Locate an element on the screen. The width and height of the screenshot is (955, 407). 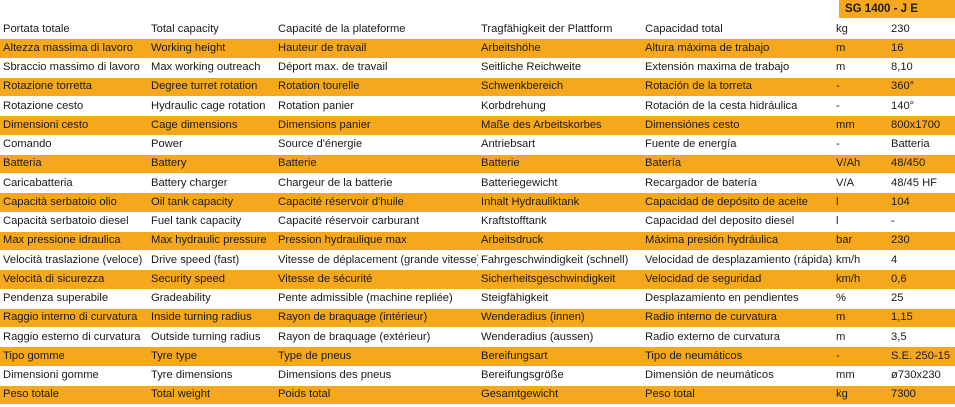
value-cell: 7300 is located at coordinates (921, 395).